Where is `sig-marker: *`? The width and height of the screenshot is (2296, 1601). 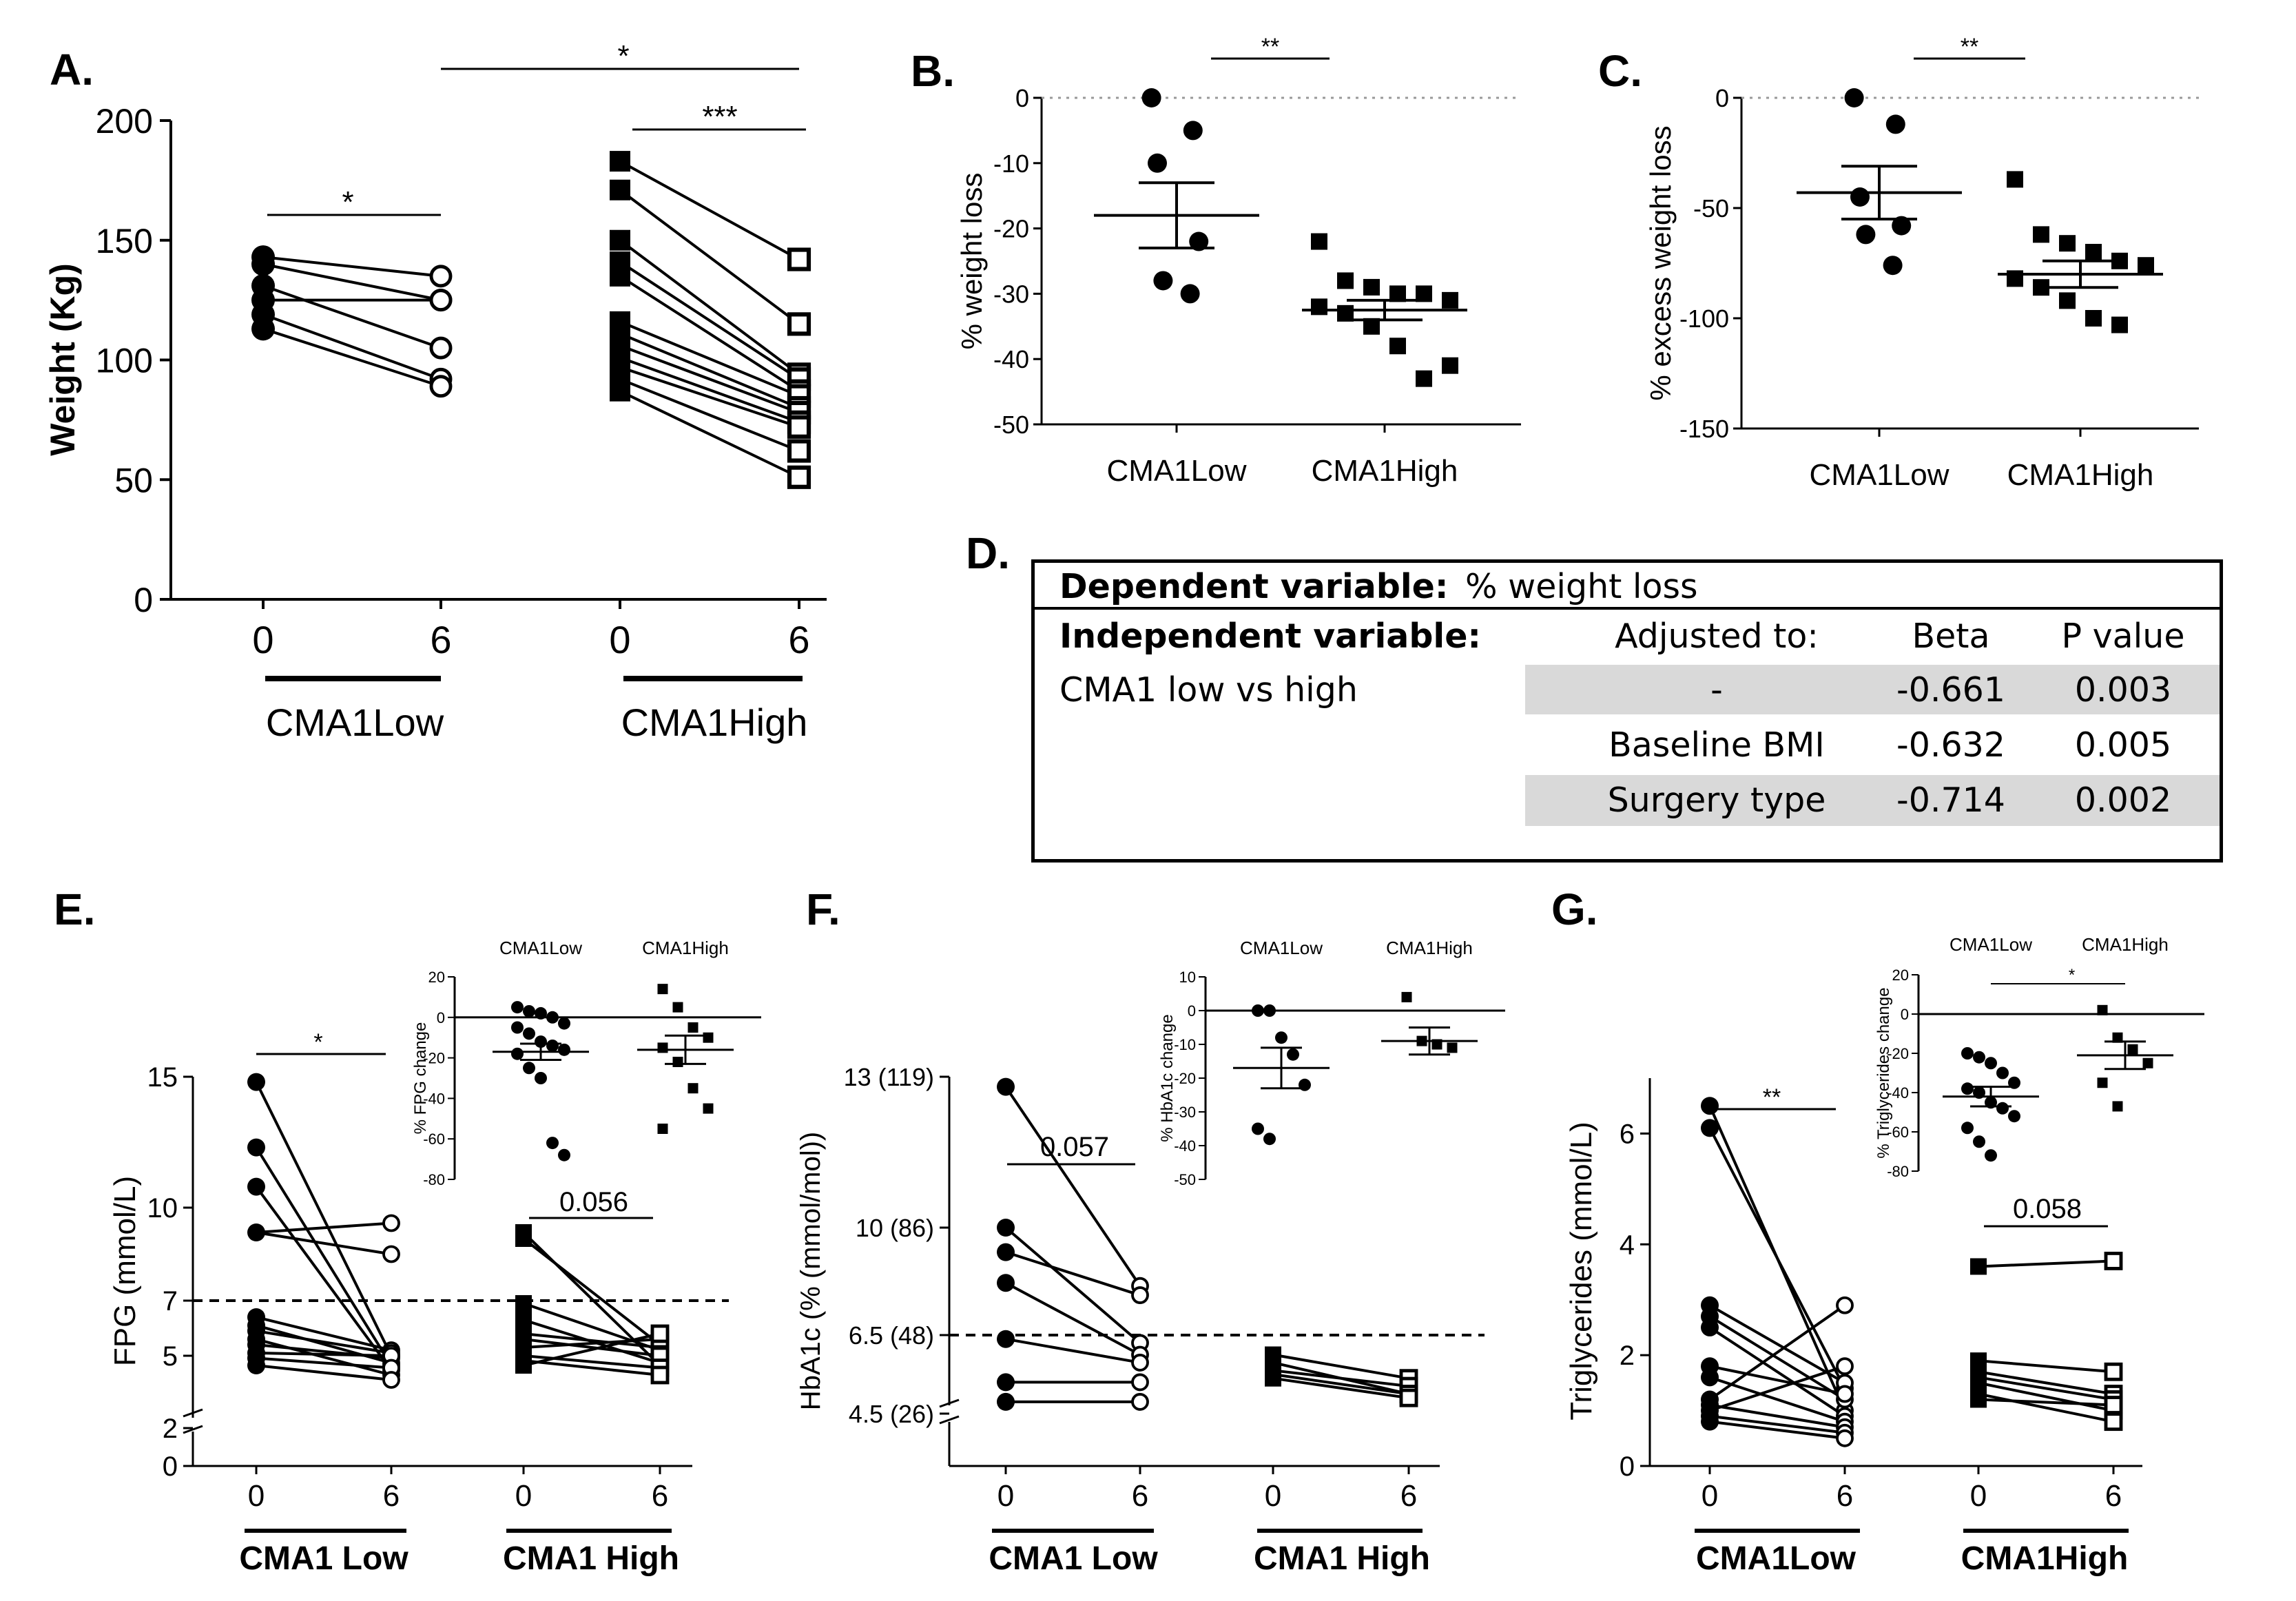
sig-marker: * is located at coordinates (317, 1042).